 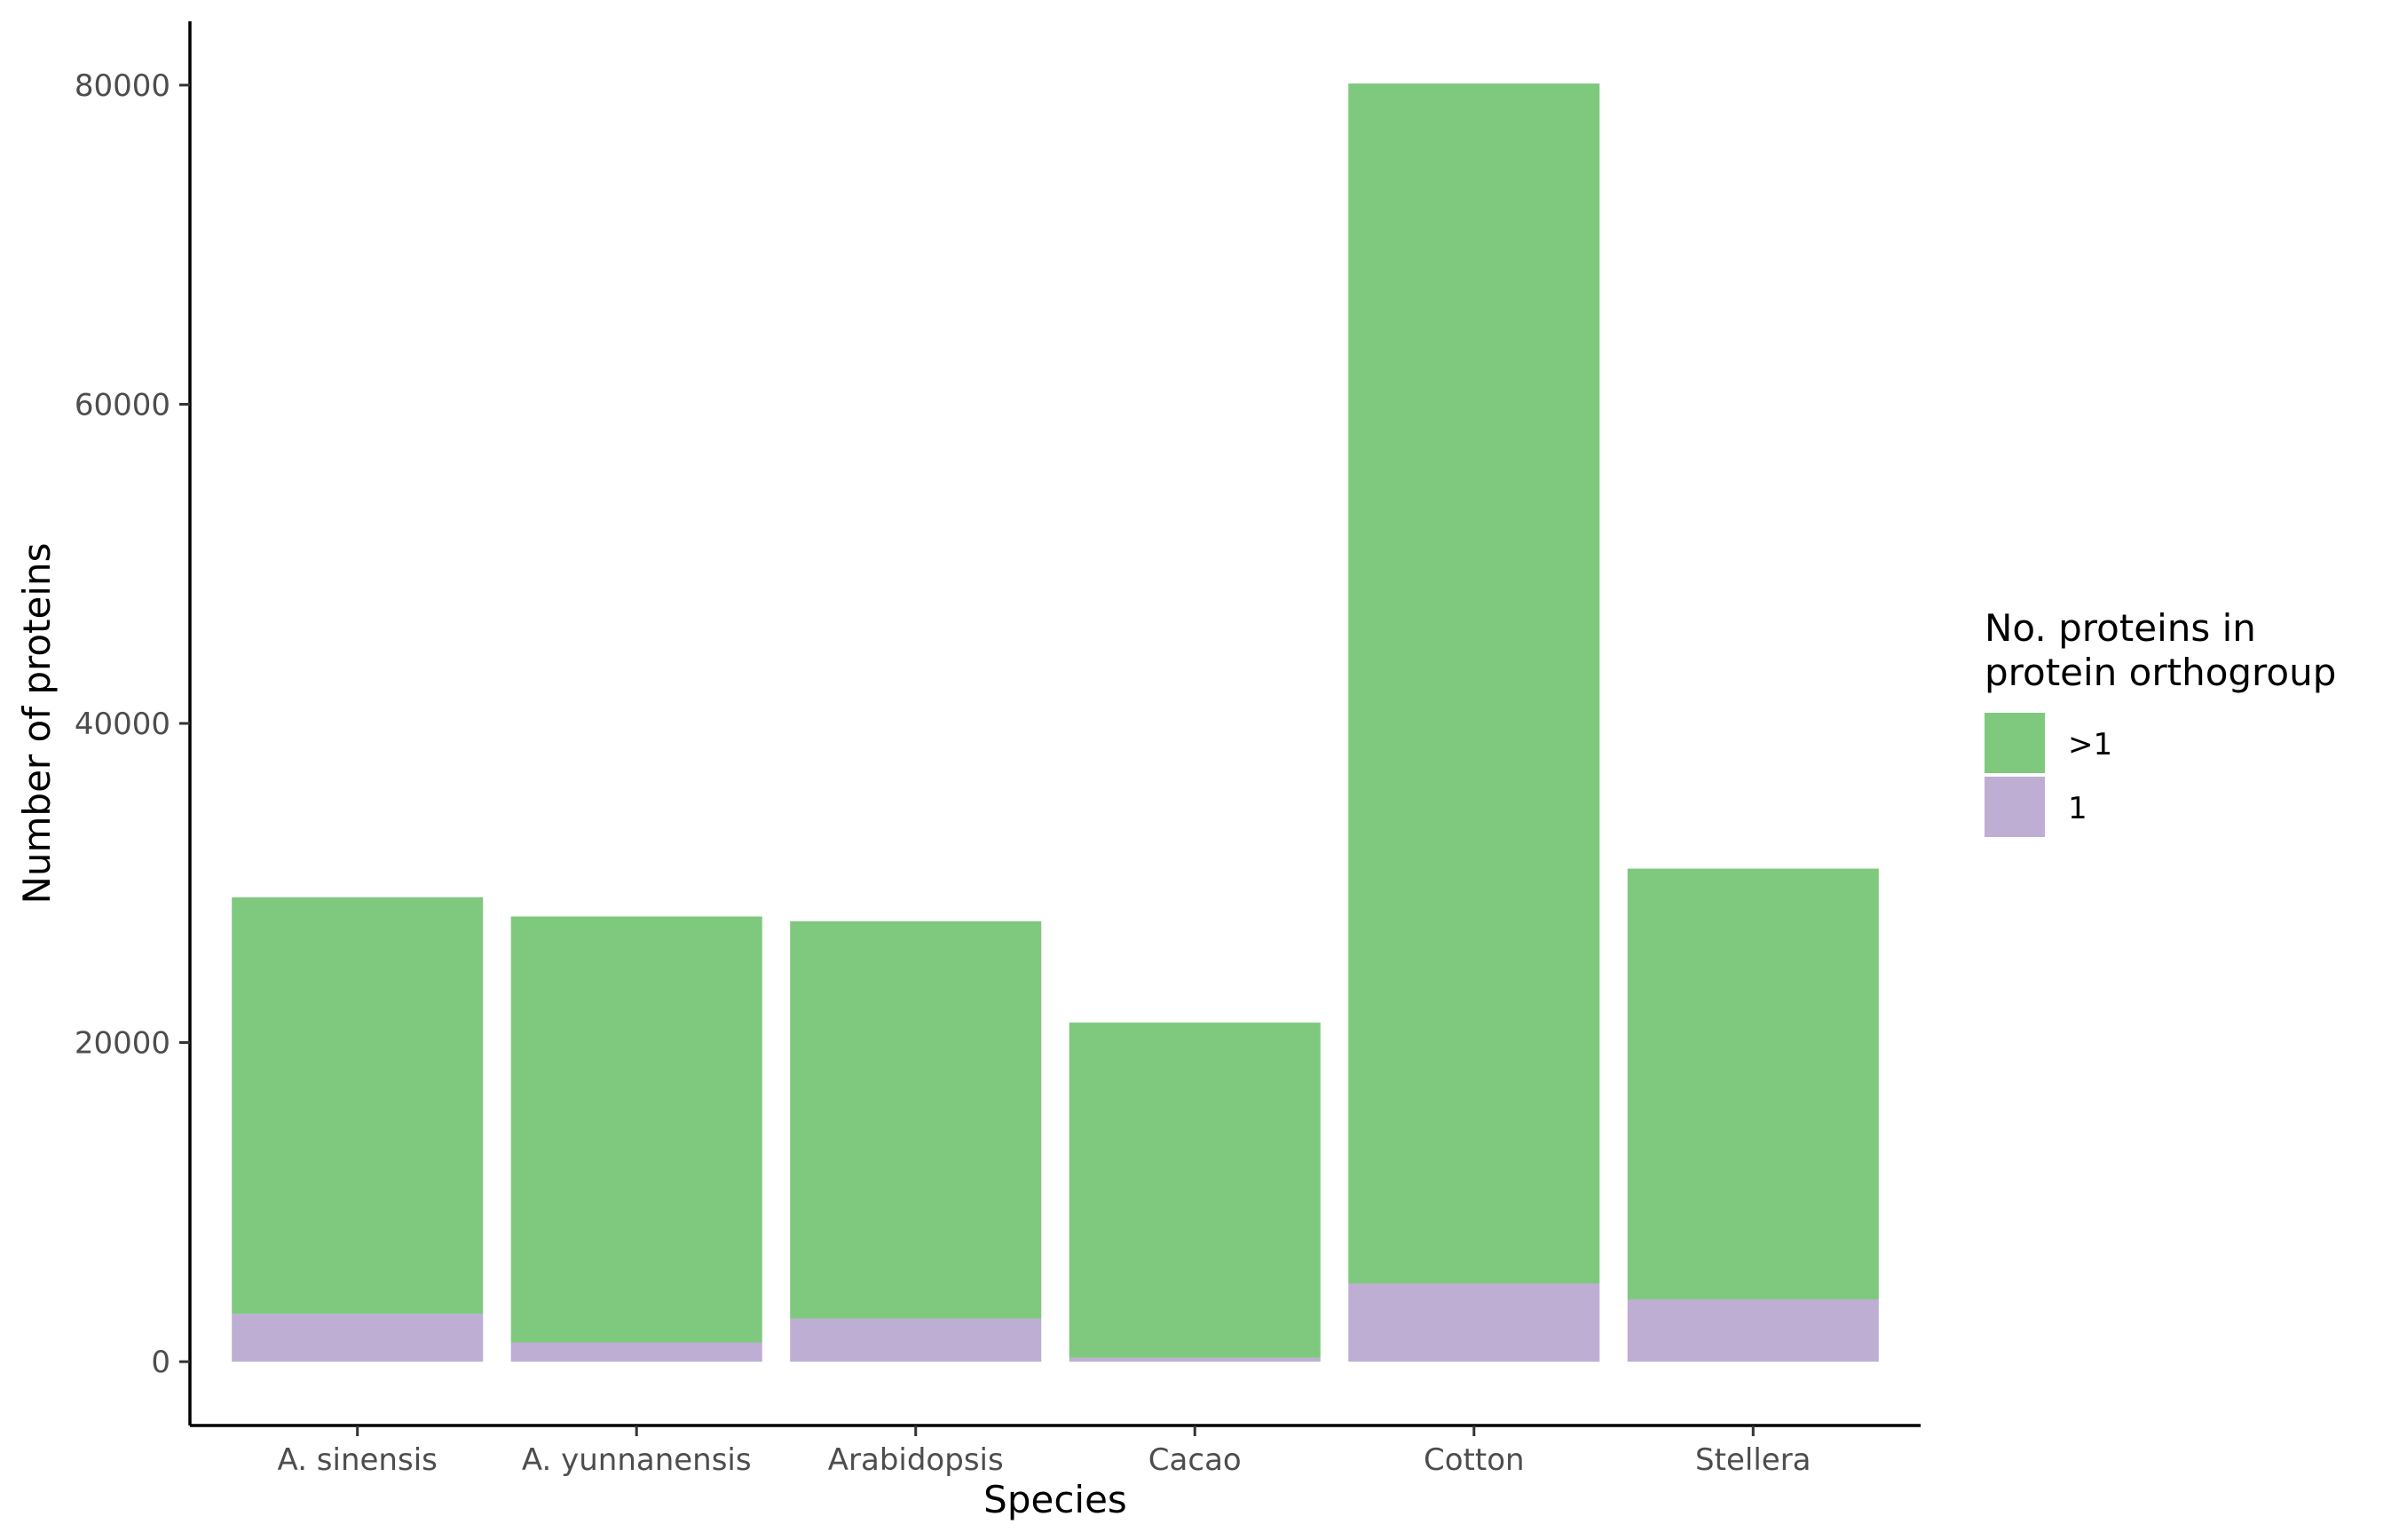 What do you see at coordinates (2160, 721) in the screenshot?
I see `legend: No. proteins in protein orthogroup >1 1` at bounding box center [2160, 721].